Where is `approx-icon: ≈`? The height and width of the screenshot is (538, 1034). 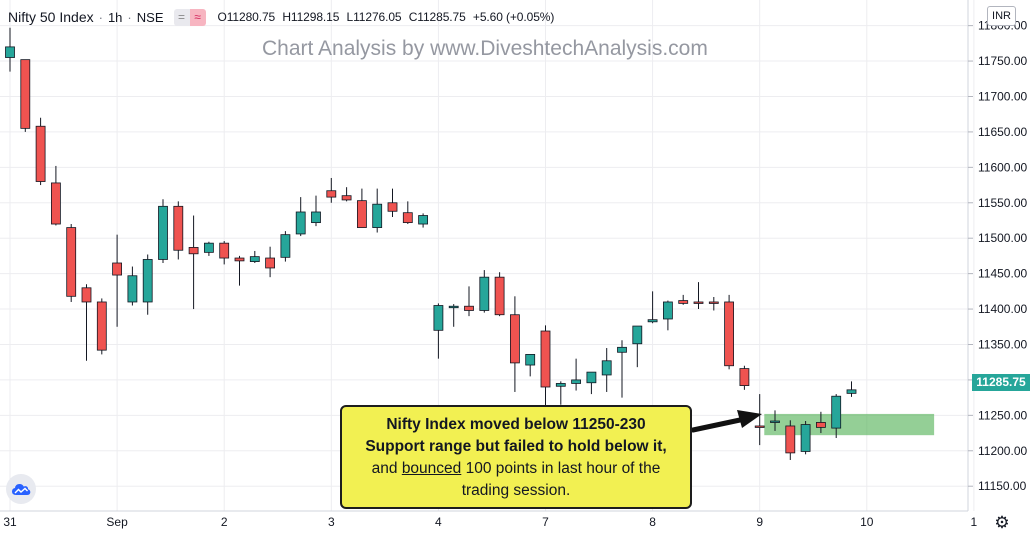 approx-icon: ≈ is located at coordinates (197, 17).